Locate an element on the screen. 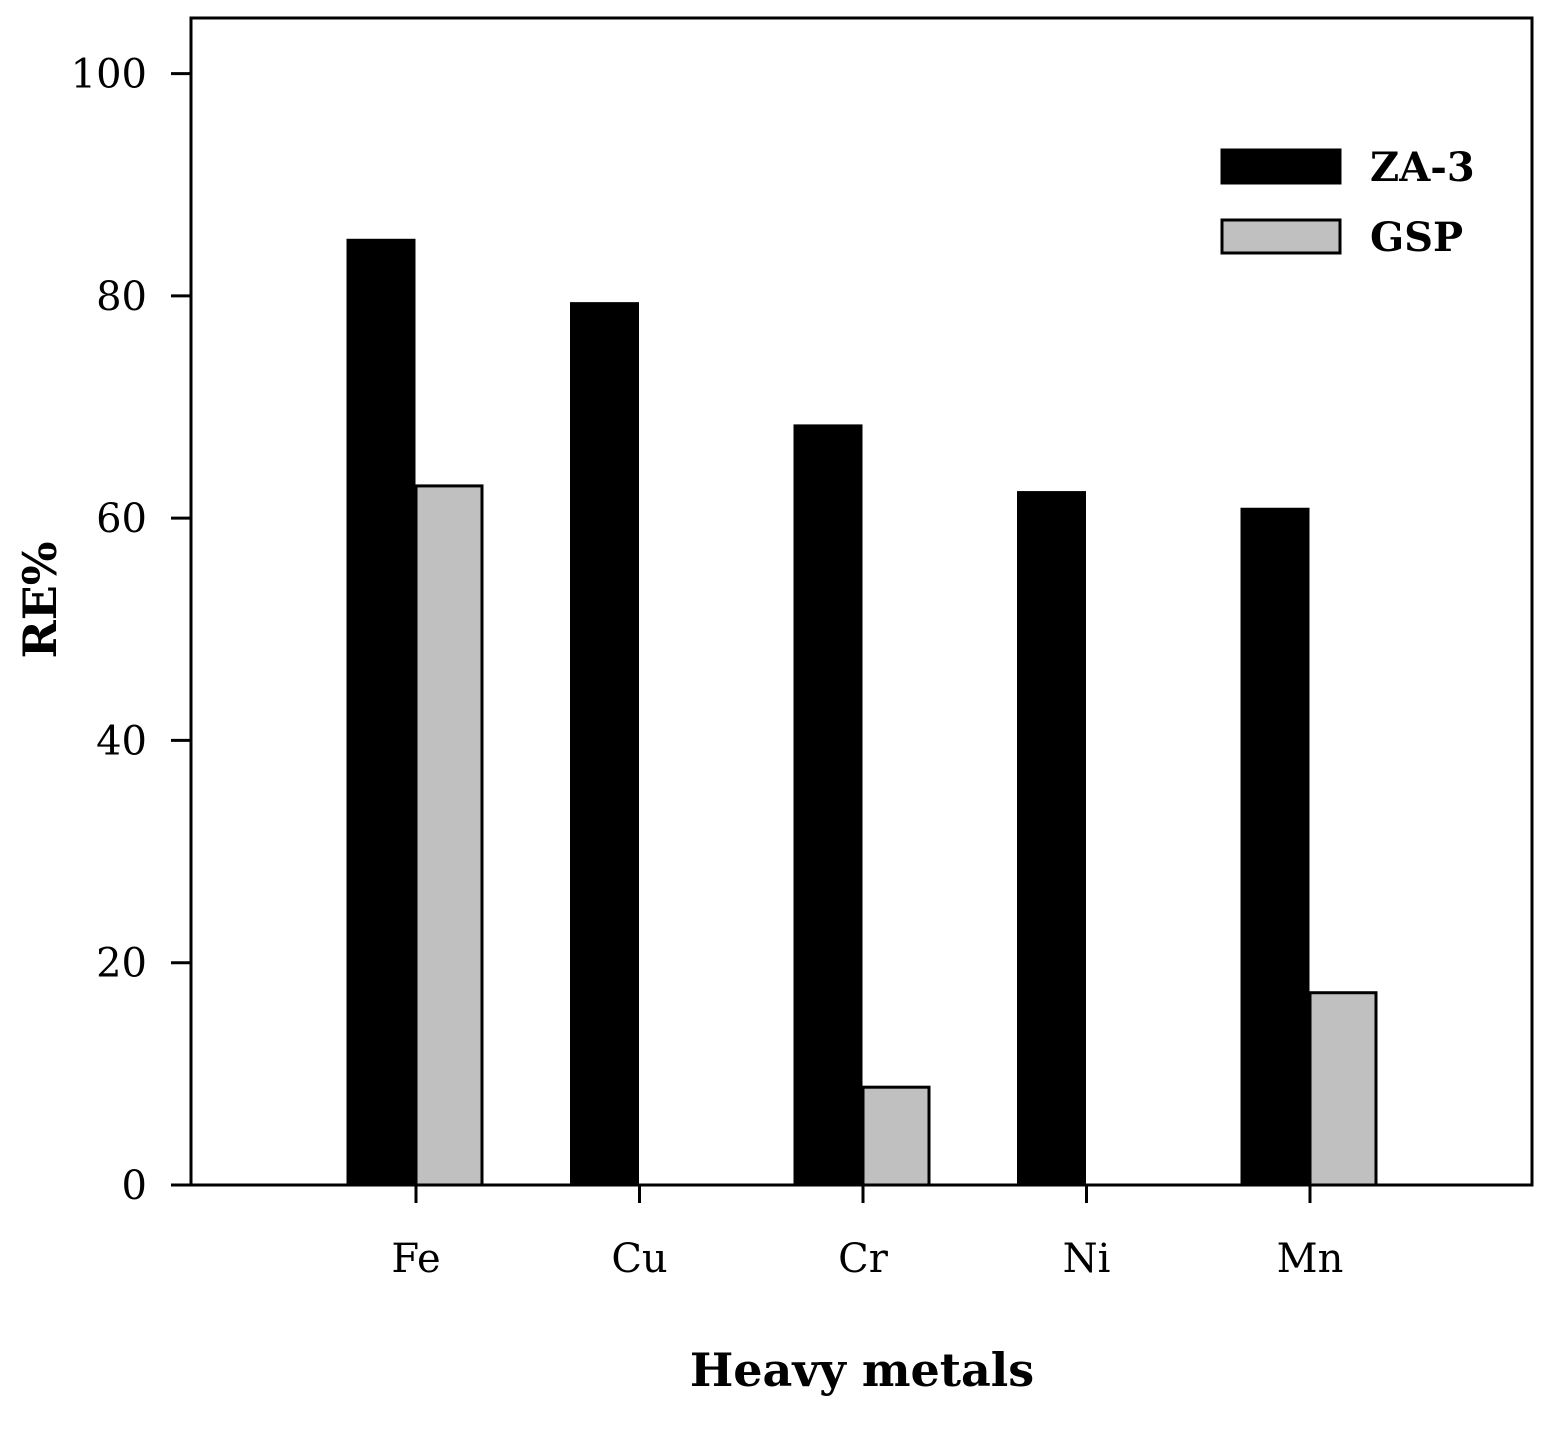 Image resolution: width=1550 pixels, height=1432 pixels. y-tick-label: 80 is located at coordinates (121, 297).